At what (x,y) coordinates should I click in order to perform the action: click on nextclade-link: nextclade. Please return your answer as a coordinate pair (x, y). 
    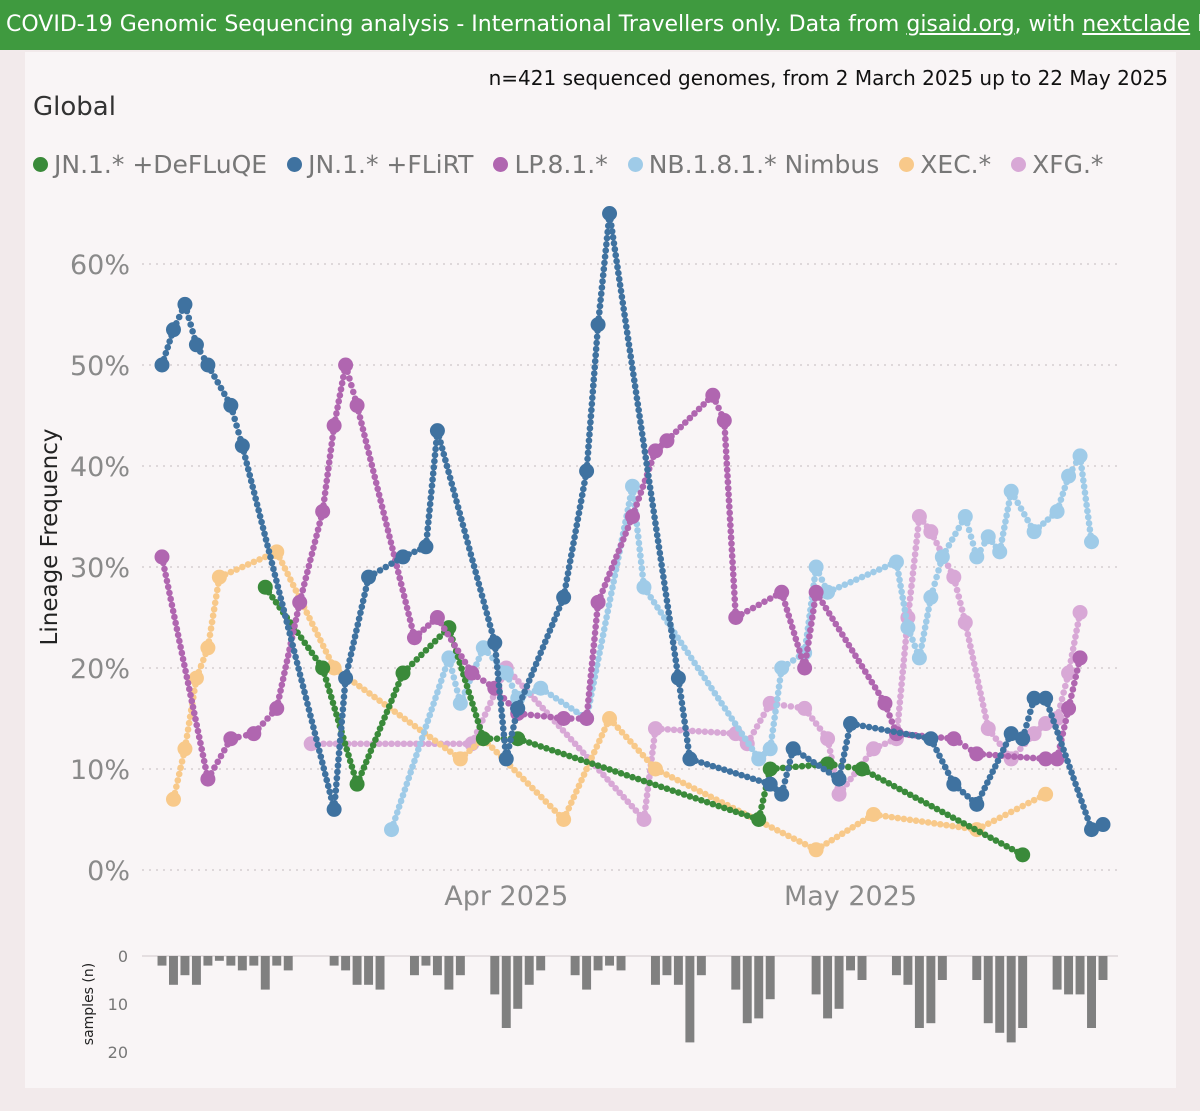
    Looking at the image, I should click on (1136, 24).